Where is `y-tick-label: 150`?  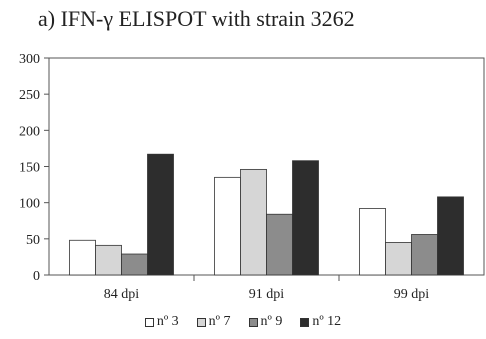 y-tick-label: 150 is located at coordinates (29, 168).